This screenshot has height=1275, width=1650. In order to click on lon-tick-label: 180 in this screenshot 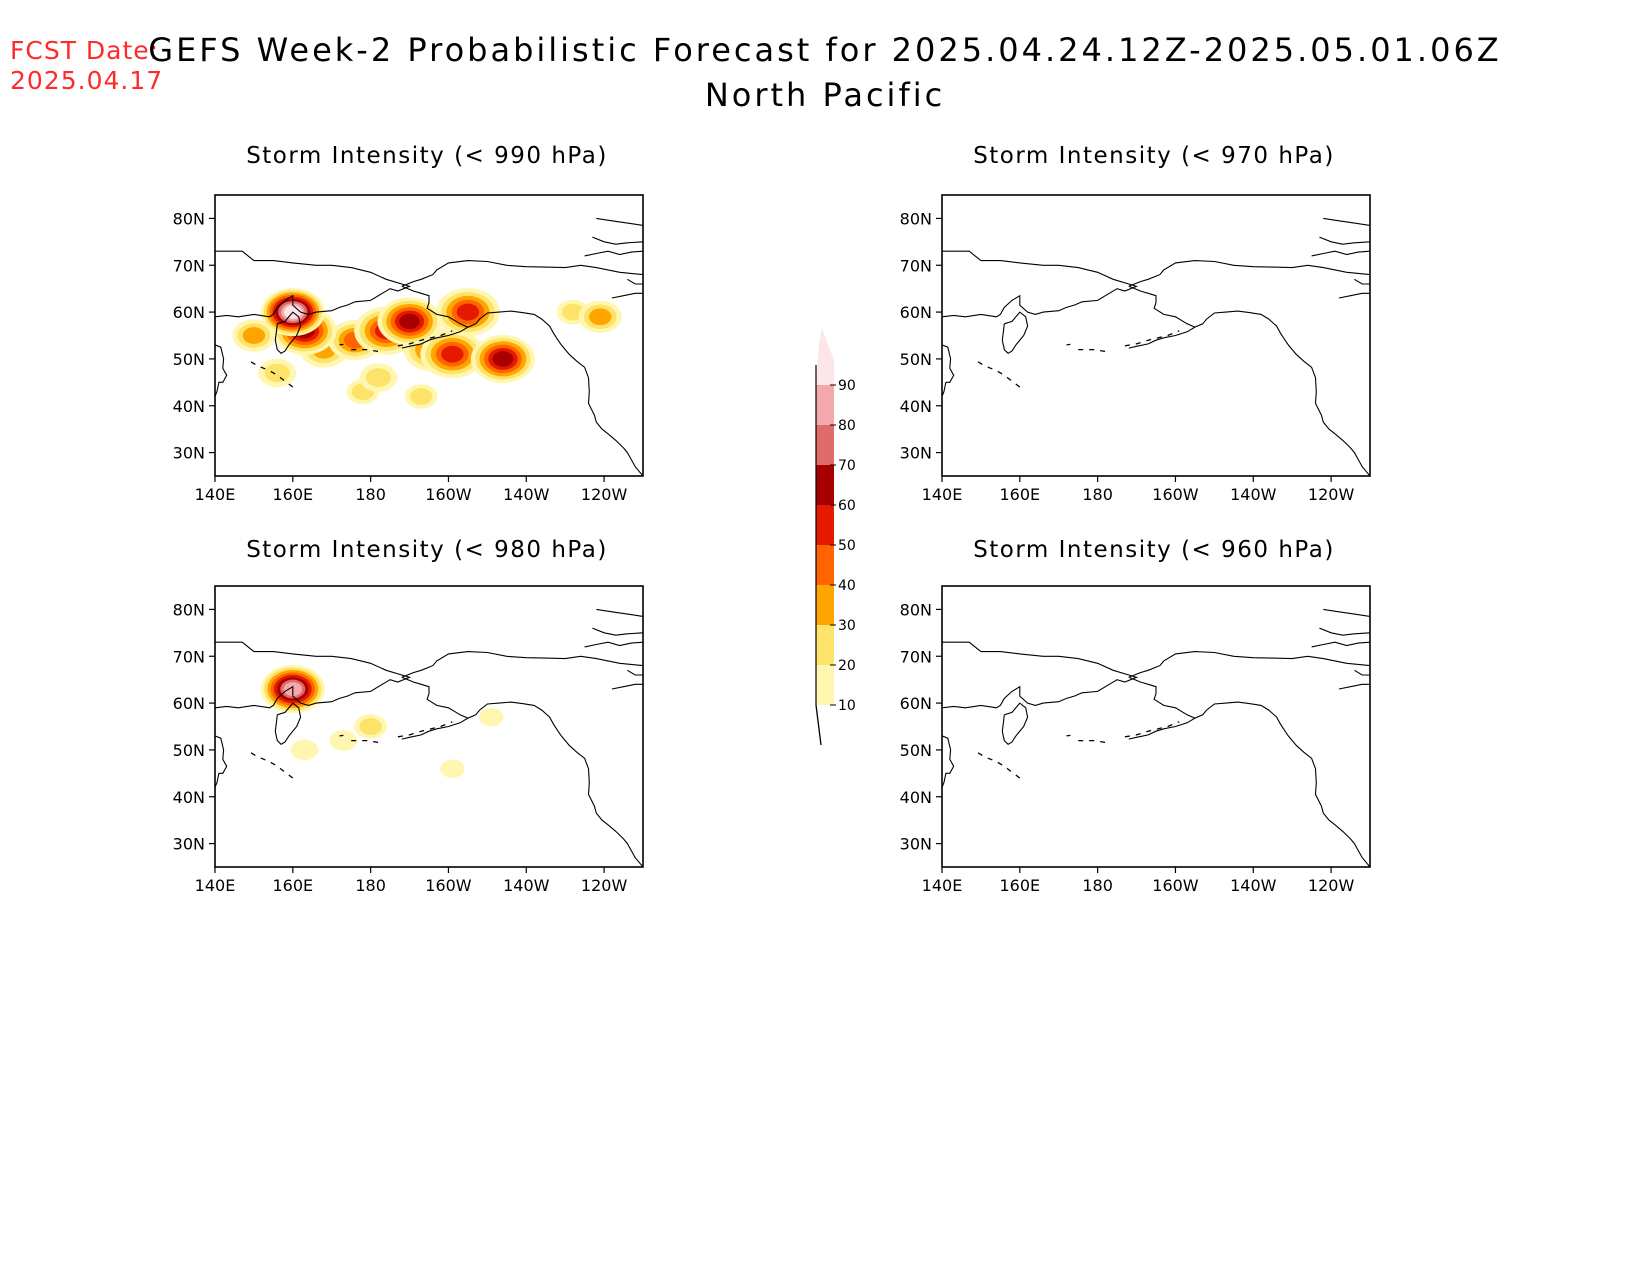, I will do `click(1097, 885)`.